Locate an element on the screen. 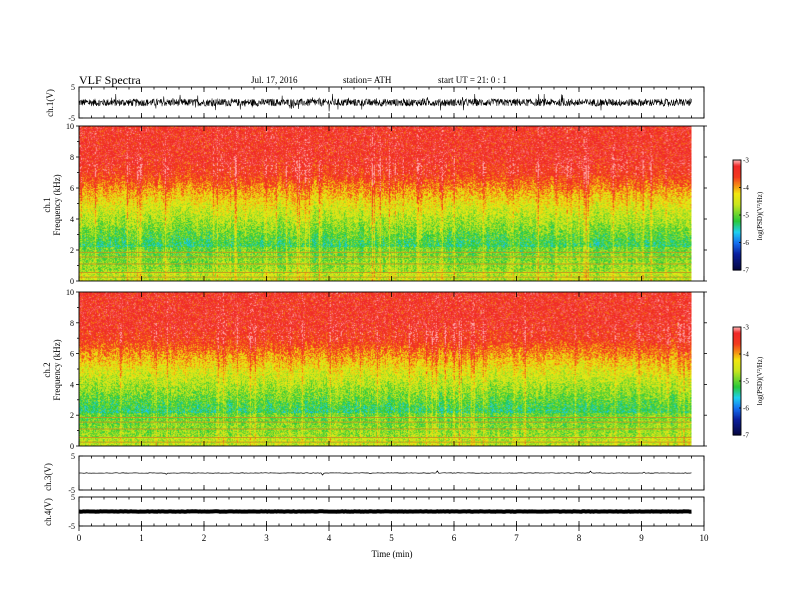 The height and width of the screenshot is (612, 792). x-tick-label: 4 is located at coordinates (329, 538).